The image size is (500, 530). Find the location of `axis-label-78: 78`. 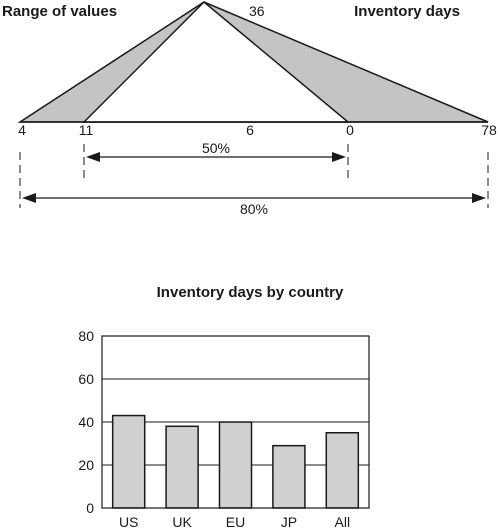

axis-label-78: 78 is located at coordinates (489, 130).